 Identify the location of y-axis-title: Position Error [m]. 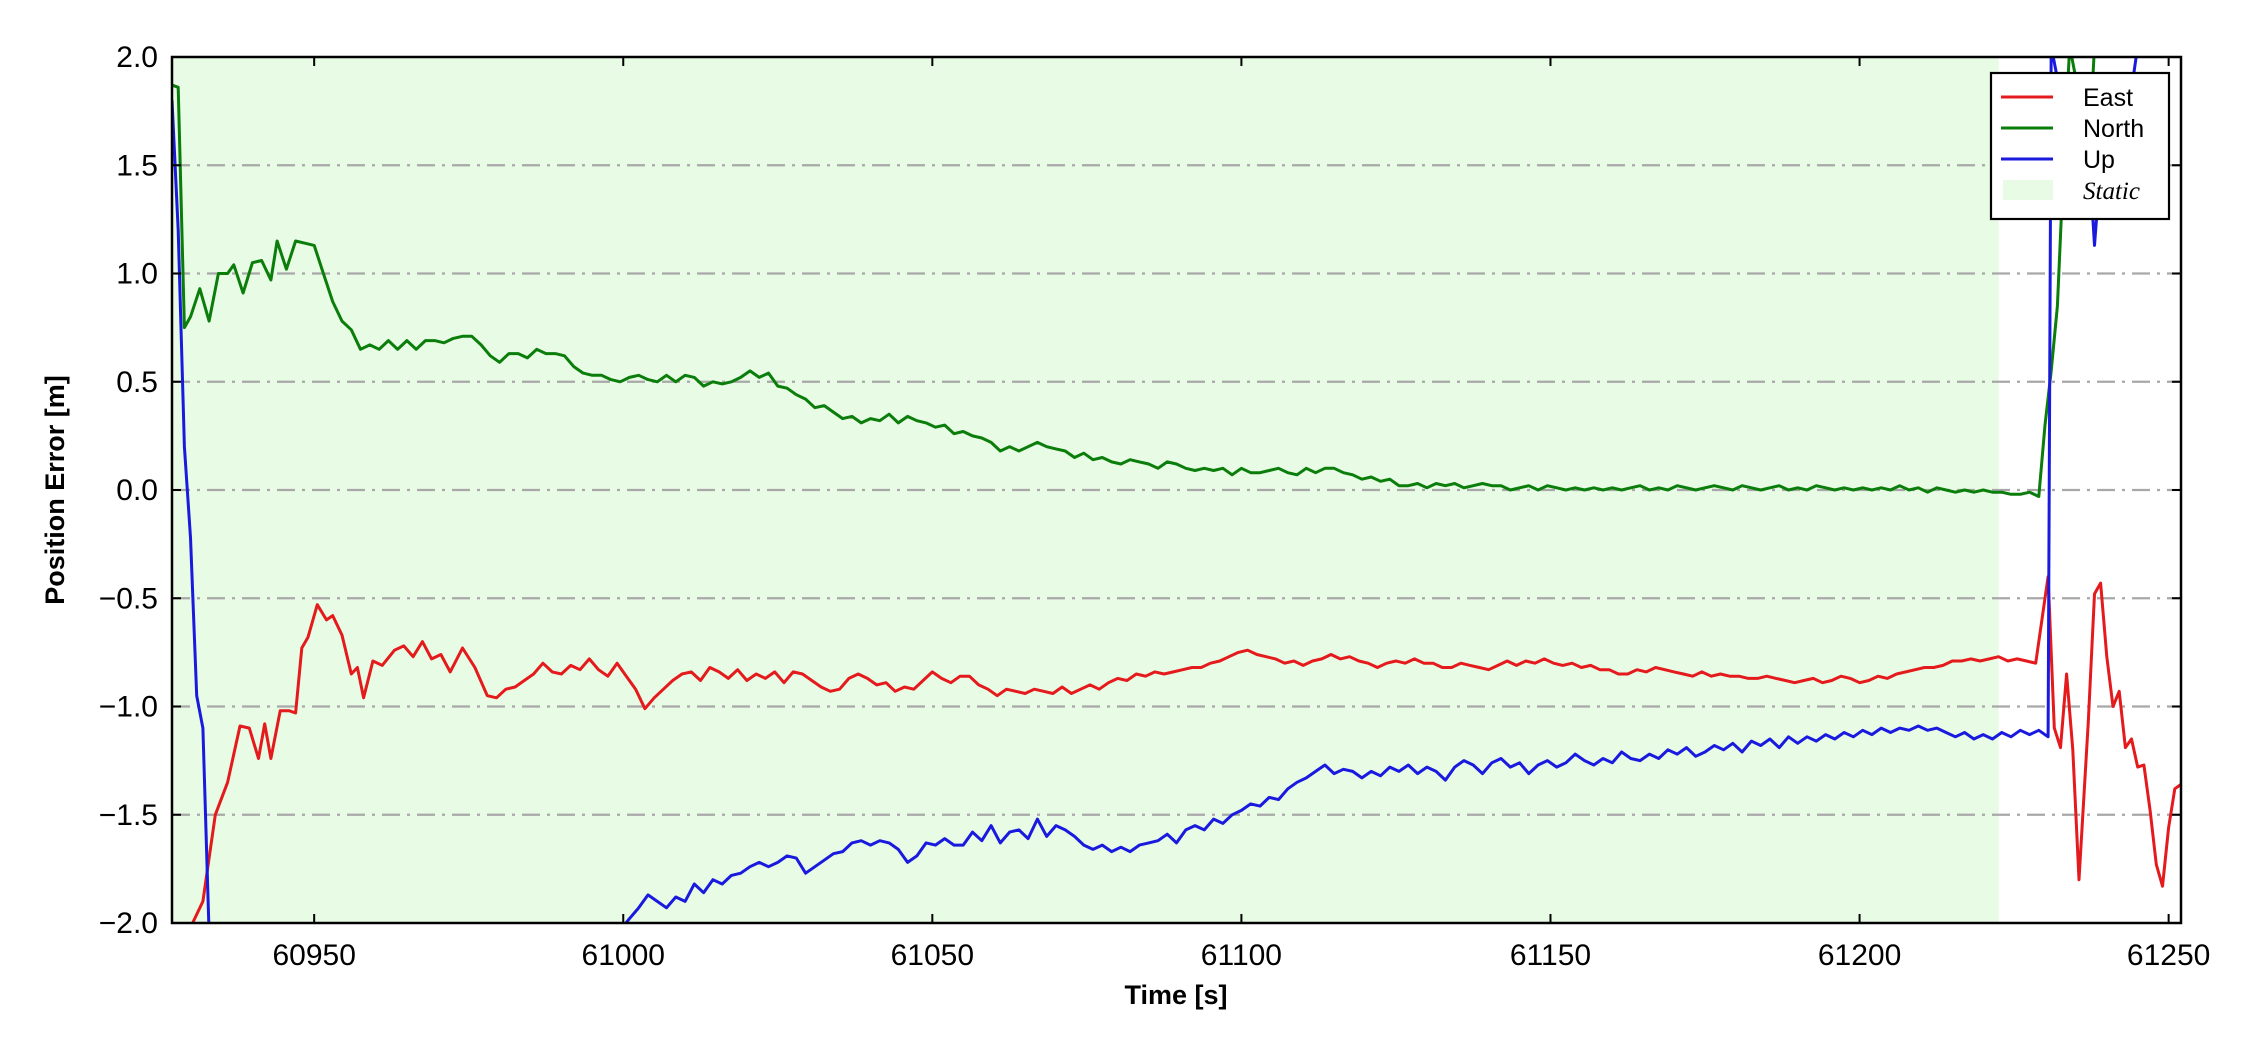
(55, 490).